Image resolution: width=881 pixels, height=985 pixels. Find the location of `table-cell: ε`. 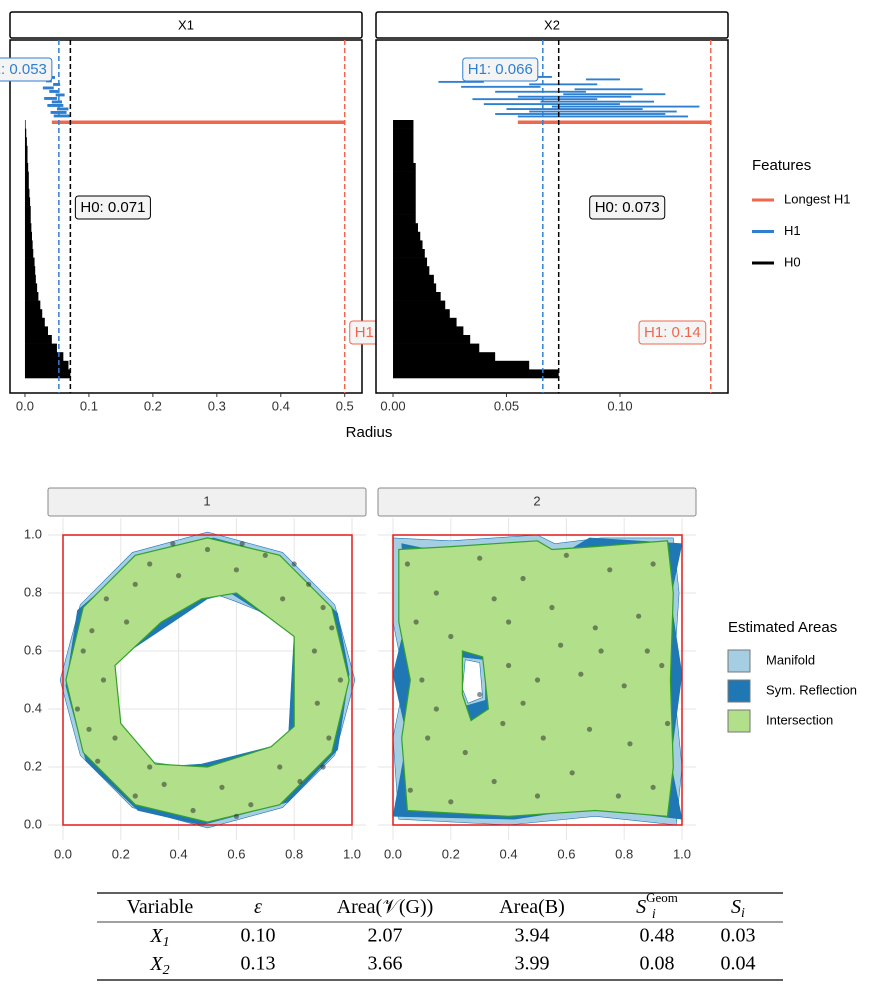

table-cell: ε is located at coordinates (258, 907).